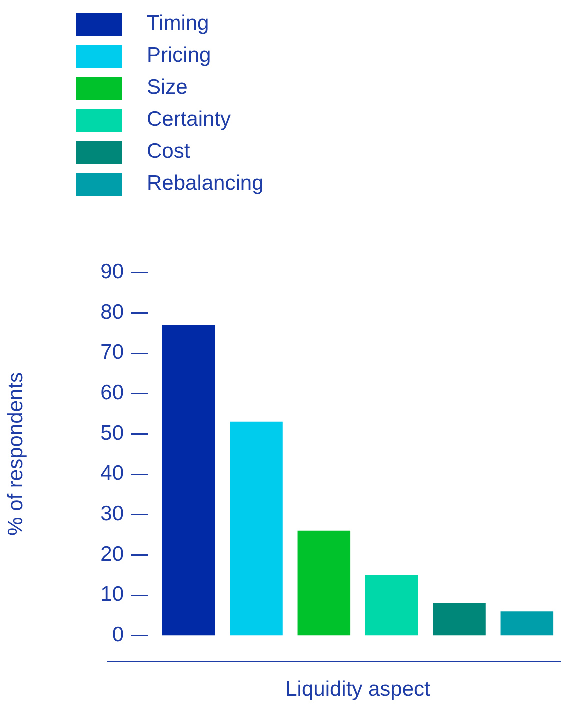  I want to click on legend-label: Size, so click(167, 88).